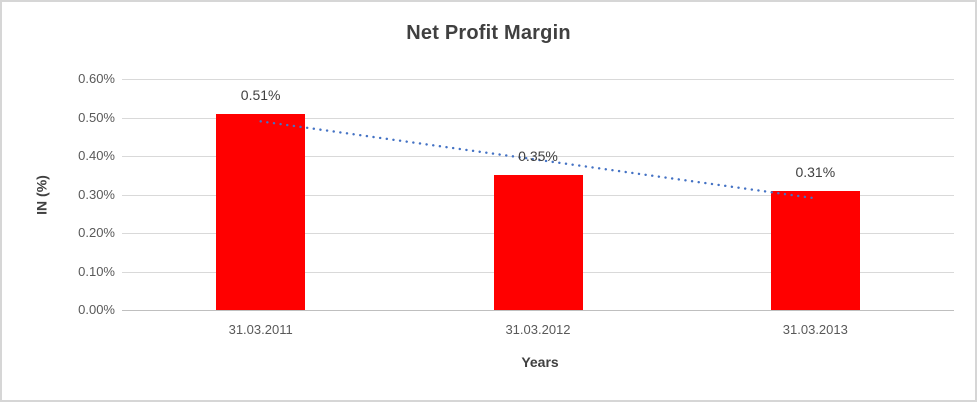 The width and height of the screenshot is (977, 402). Describe the element at coordinates (41, 195) in the screenshot. I see `y-axis-title: IN (%)` at that location.